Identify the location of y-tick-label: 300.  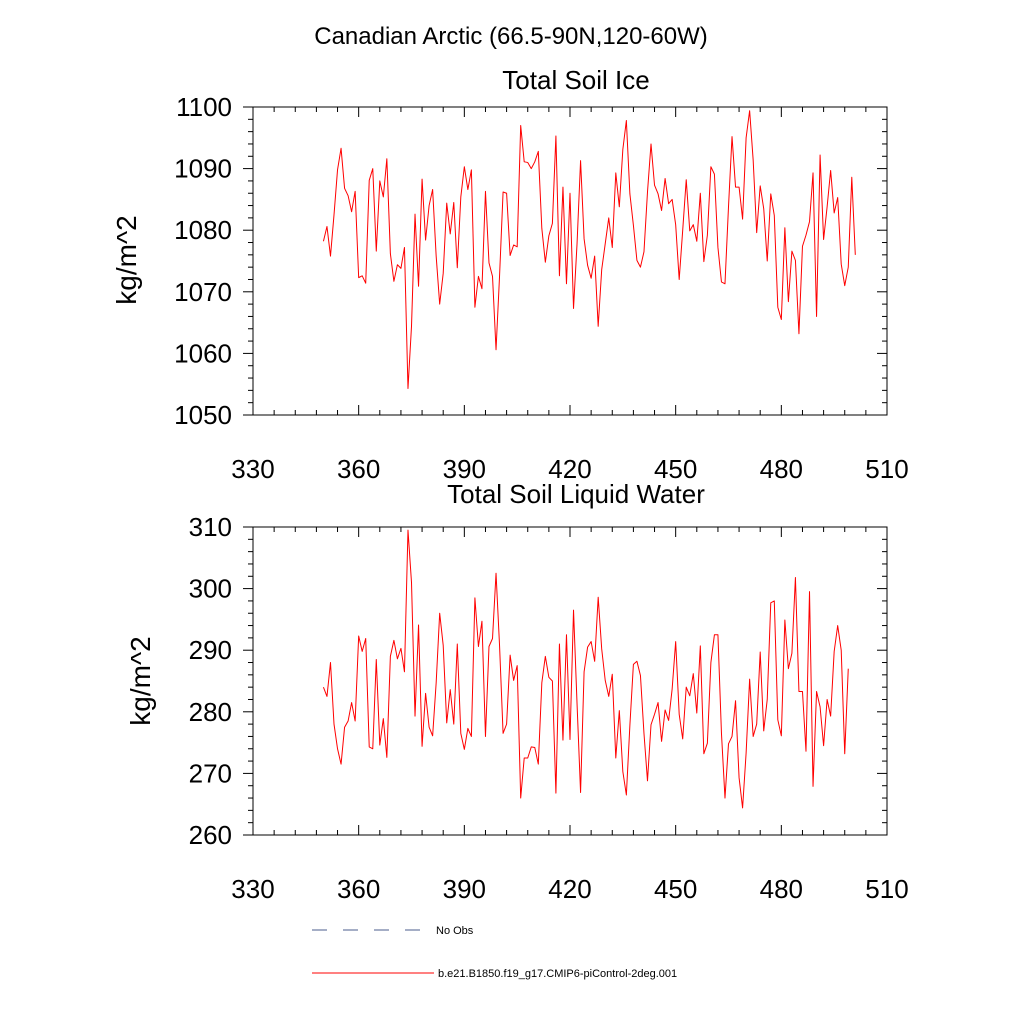
(210, 589).